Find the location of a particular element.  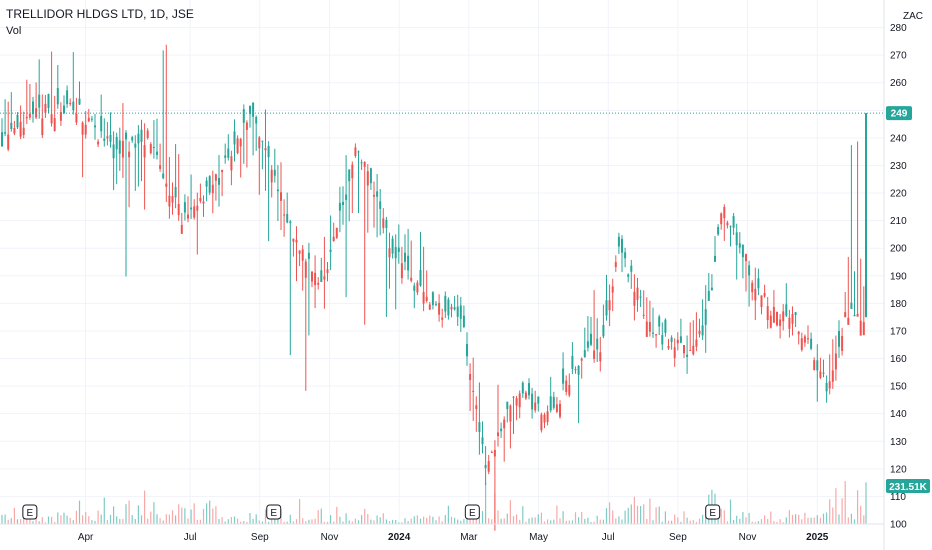

svg-text: E is located at coordinates (712, 513).